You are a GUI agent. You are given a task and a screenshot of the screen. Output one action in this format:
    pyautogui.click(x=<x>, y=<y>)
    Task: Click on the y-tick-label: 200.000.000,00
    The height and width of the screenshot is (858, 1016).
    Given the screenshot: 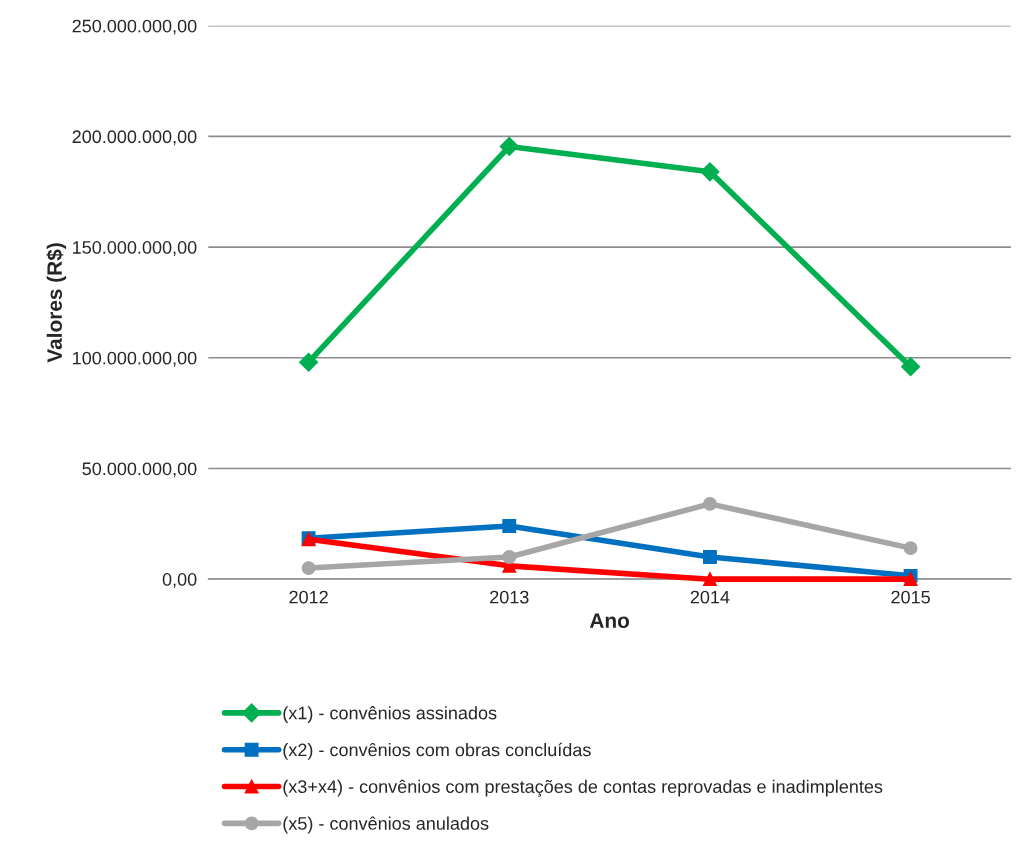 What is the action you would take?
    pyautogui.click(x=134, y=138)
    